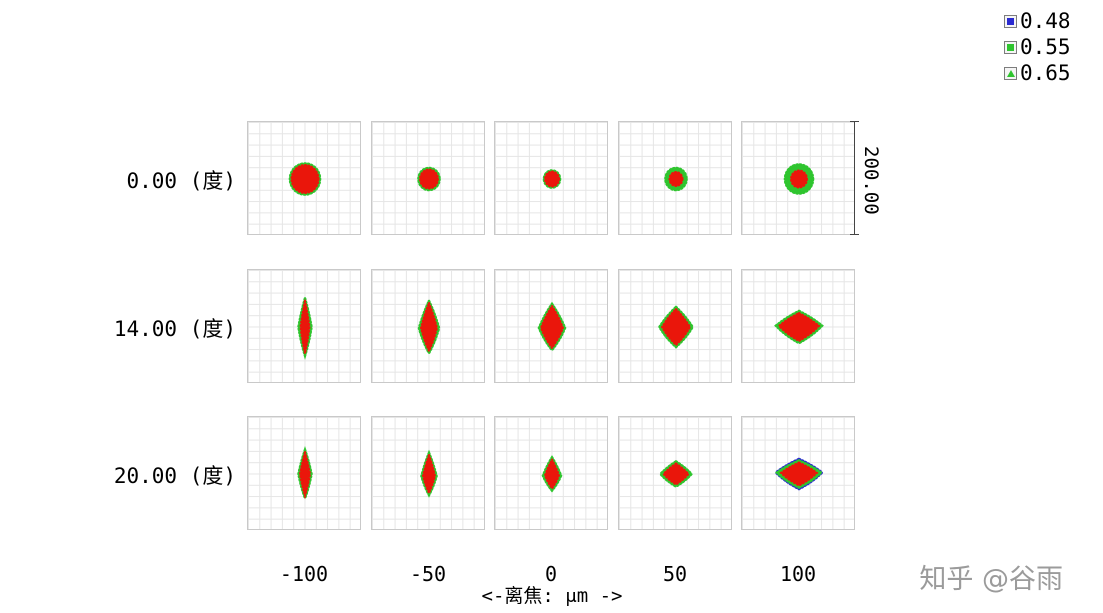 This screenshot has width=1103, height=613. What do you see at coordinates (1045, 20) in the screenshot?
I see `legend-label: 0.48` at bounding box center [1045, 20].